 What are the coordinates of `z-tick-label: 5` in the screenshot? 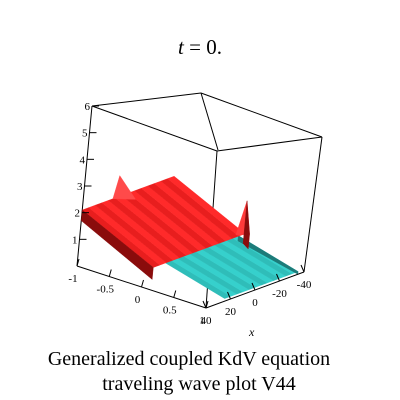 It's located at (85, 134).